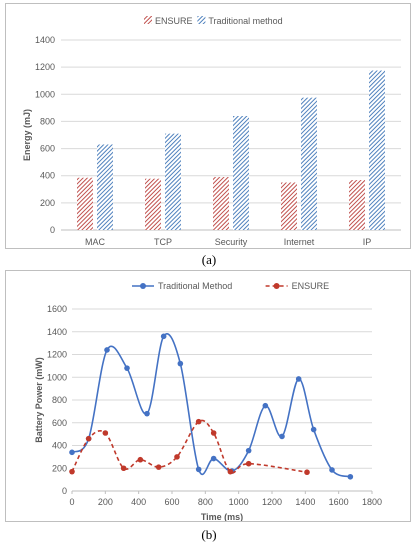  What do you see at coordinates (222, 516) in the screenshot?
I see `x-axis-label: Time (ms)` at bounding box center [222, 516].